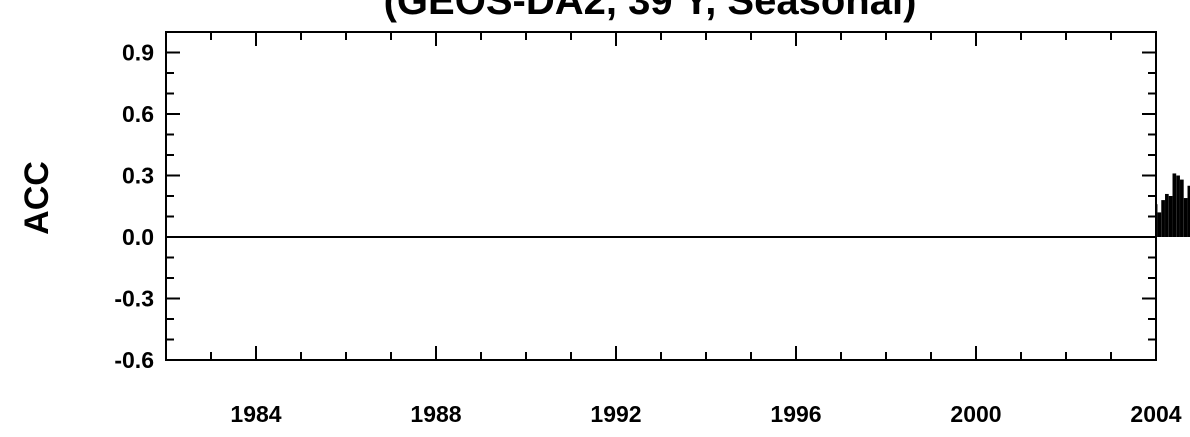 The width and height of the screenshot is (1190, 437). Describe the element at coordinates (435, 414) in the screenshot. I see `x-tick-label: 1988` at that location.